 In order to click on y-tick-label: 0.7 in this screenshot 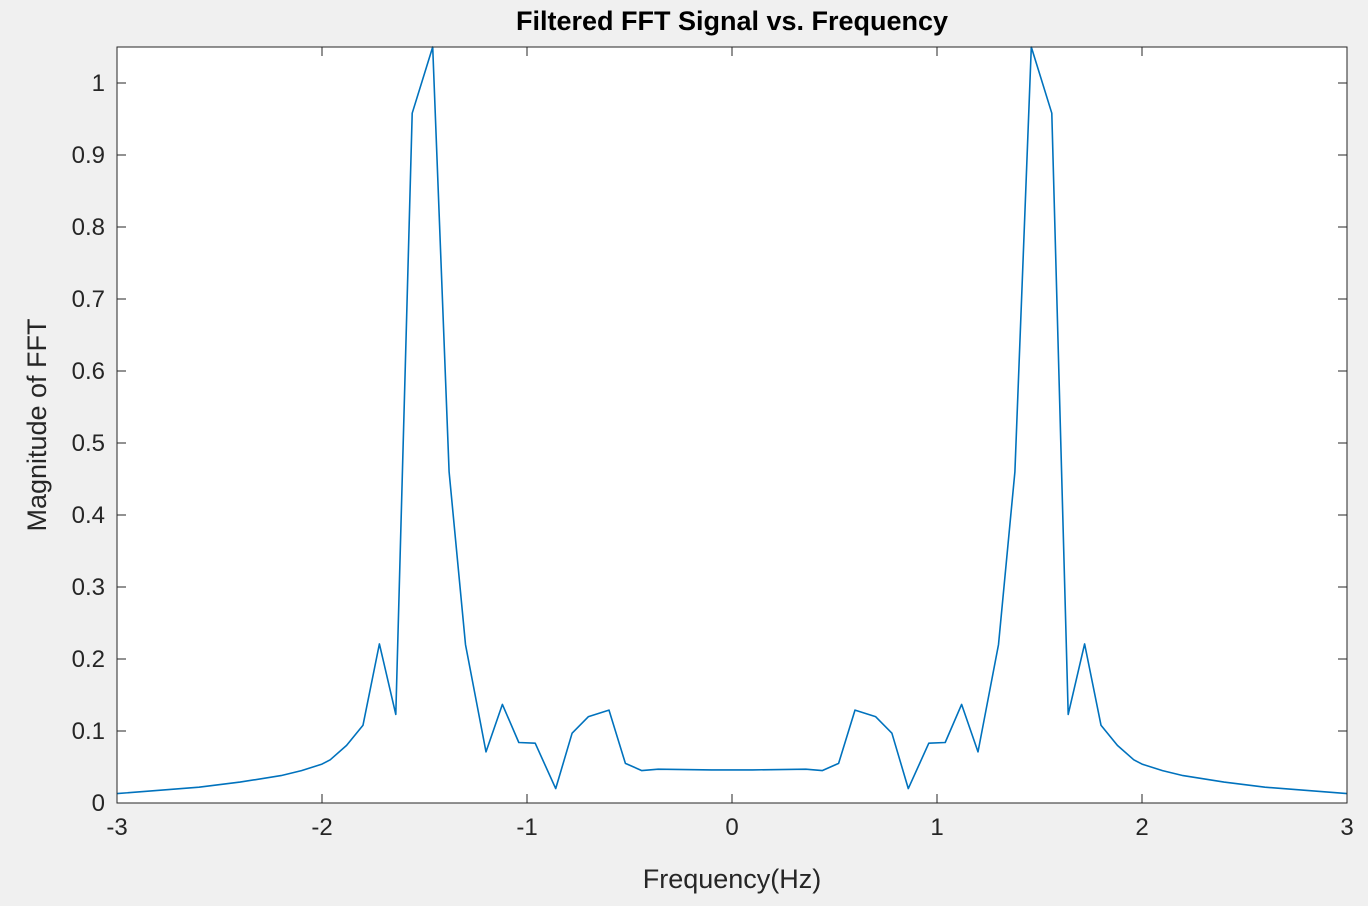, I will do `click(88, 299)`.